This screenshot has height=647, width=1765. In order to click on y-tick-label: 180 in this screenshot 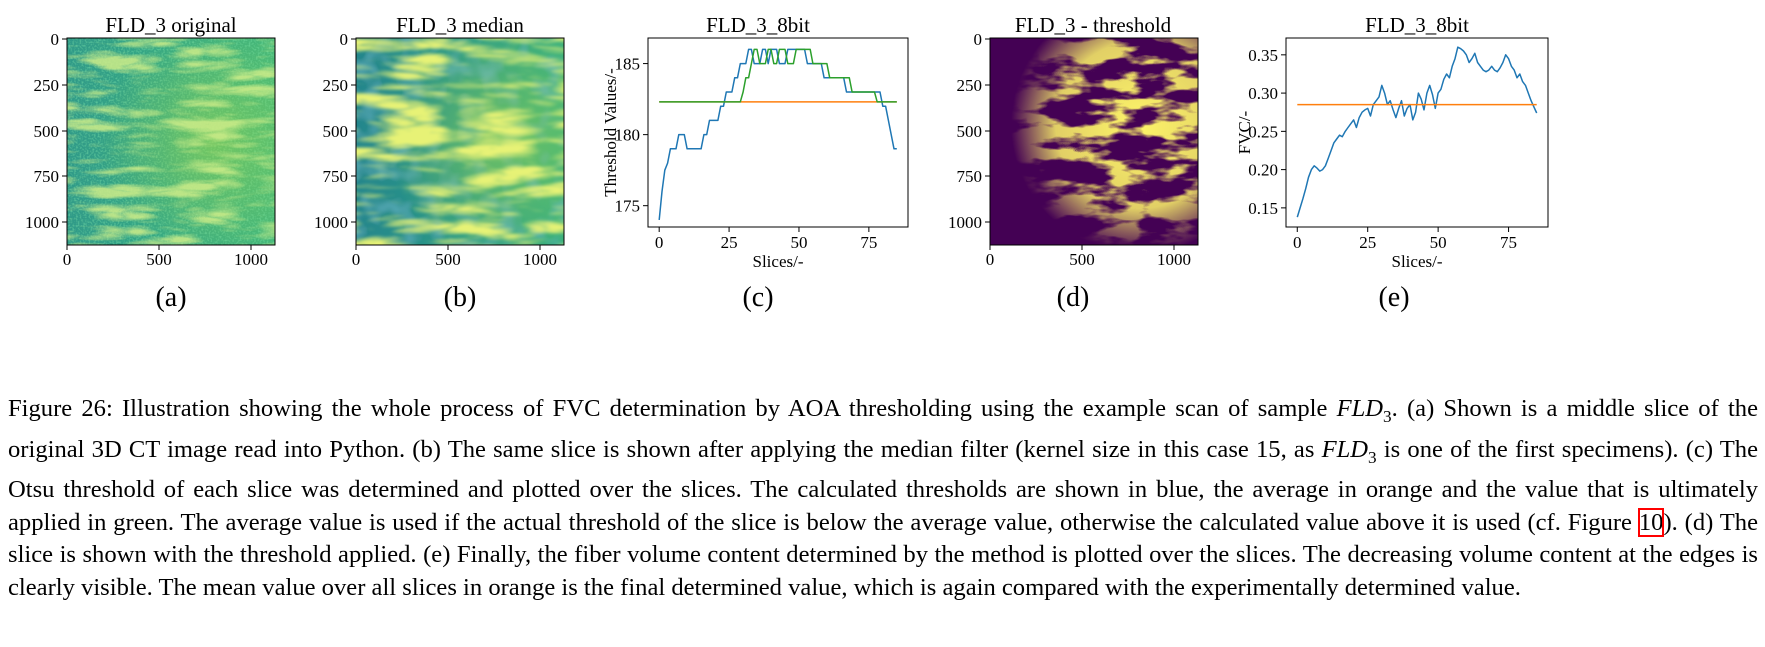, I will do `click(628, 135)`.